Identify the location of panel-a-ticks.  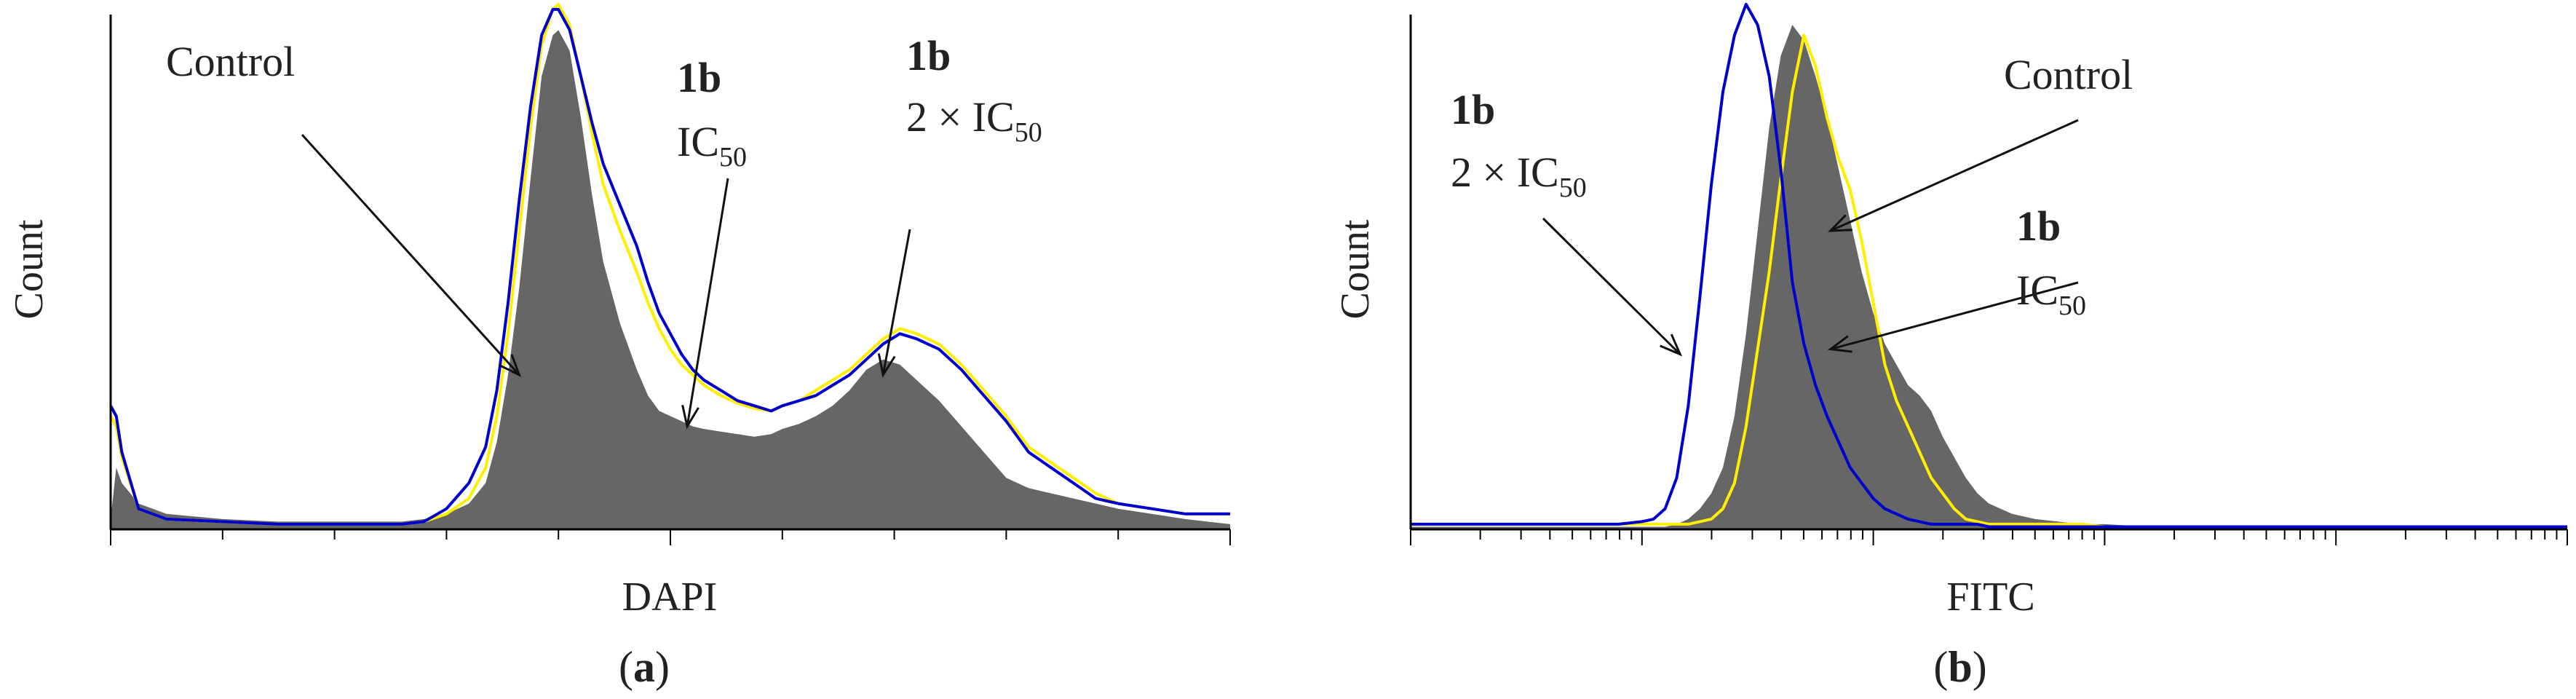
(670, 537).